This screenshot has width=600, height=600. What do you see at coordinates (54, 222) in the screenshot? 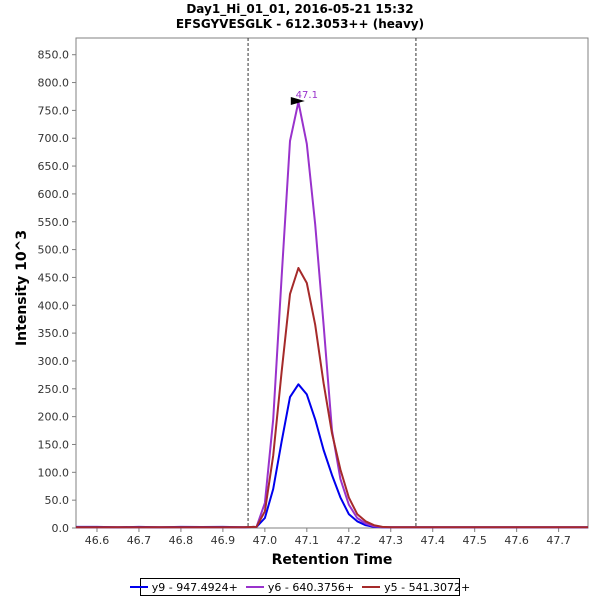
I see `y-tick-label: 550.0` at bounding box center [54, 222].